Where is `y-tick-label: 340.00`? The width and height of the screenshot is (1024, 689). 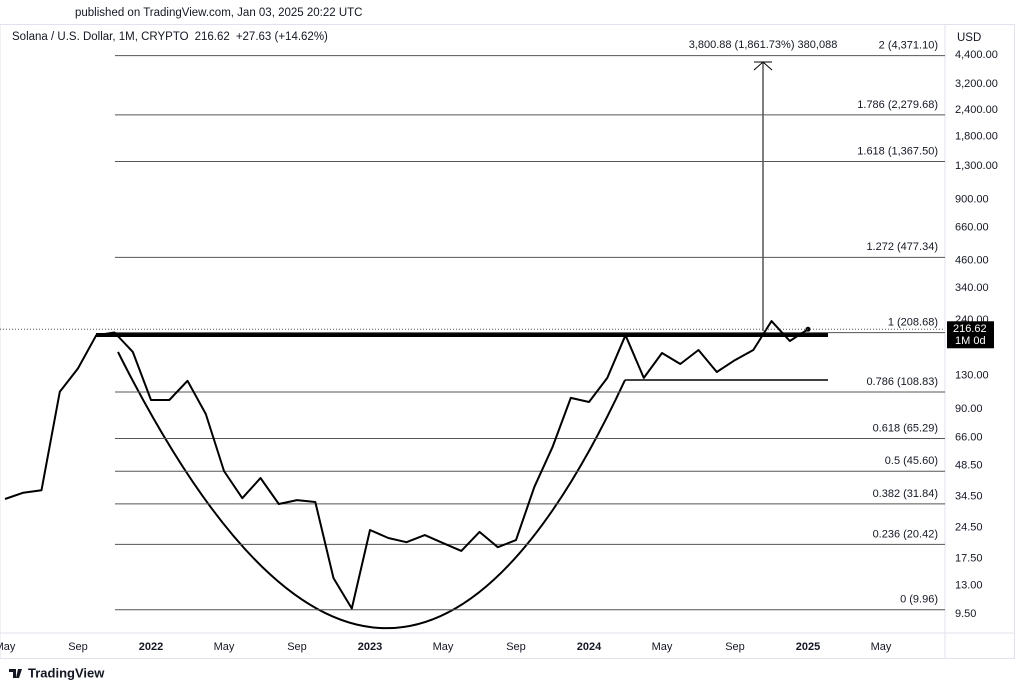 y-tick-label: 340.00 is located at coordinates (972, 288).